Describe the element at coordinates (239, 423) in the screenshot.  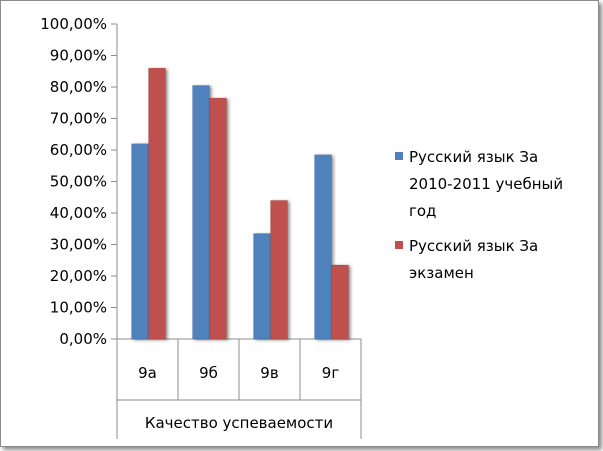
I see `group-label: Качество успеваемости` at that location.